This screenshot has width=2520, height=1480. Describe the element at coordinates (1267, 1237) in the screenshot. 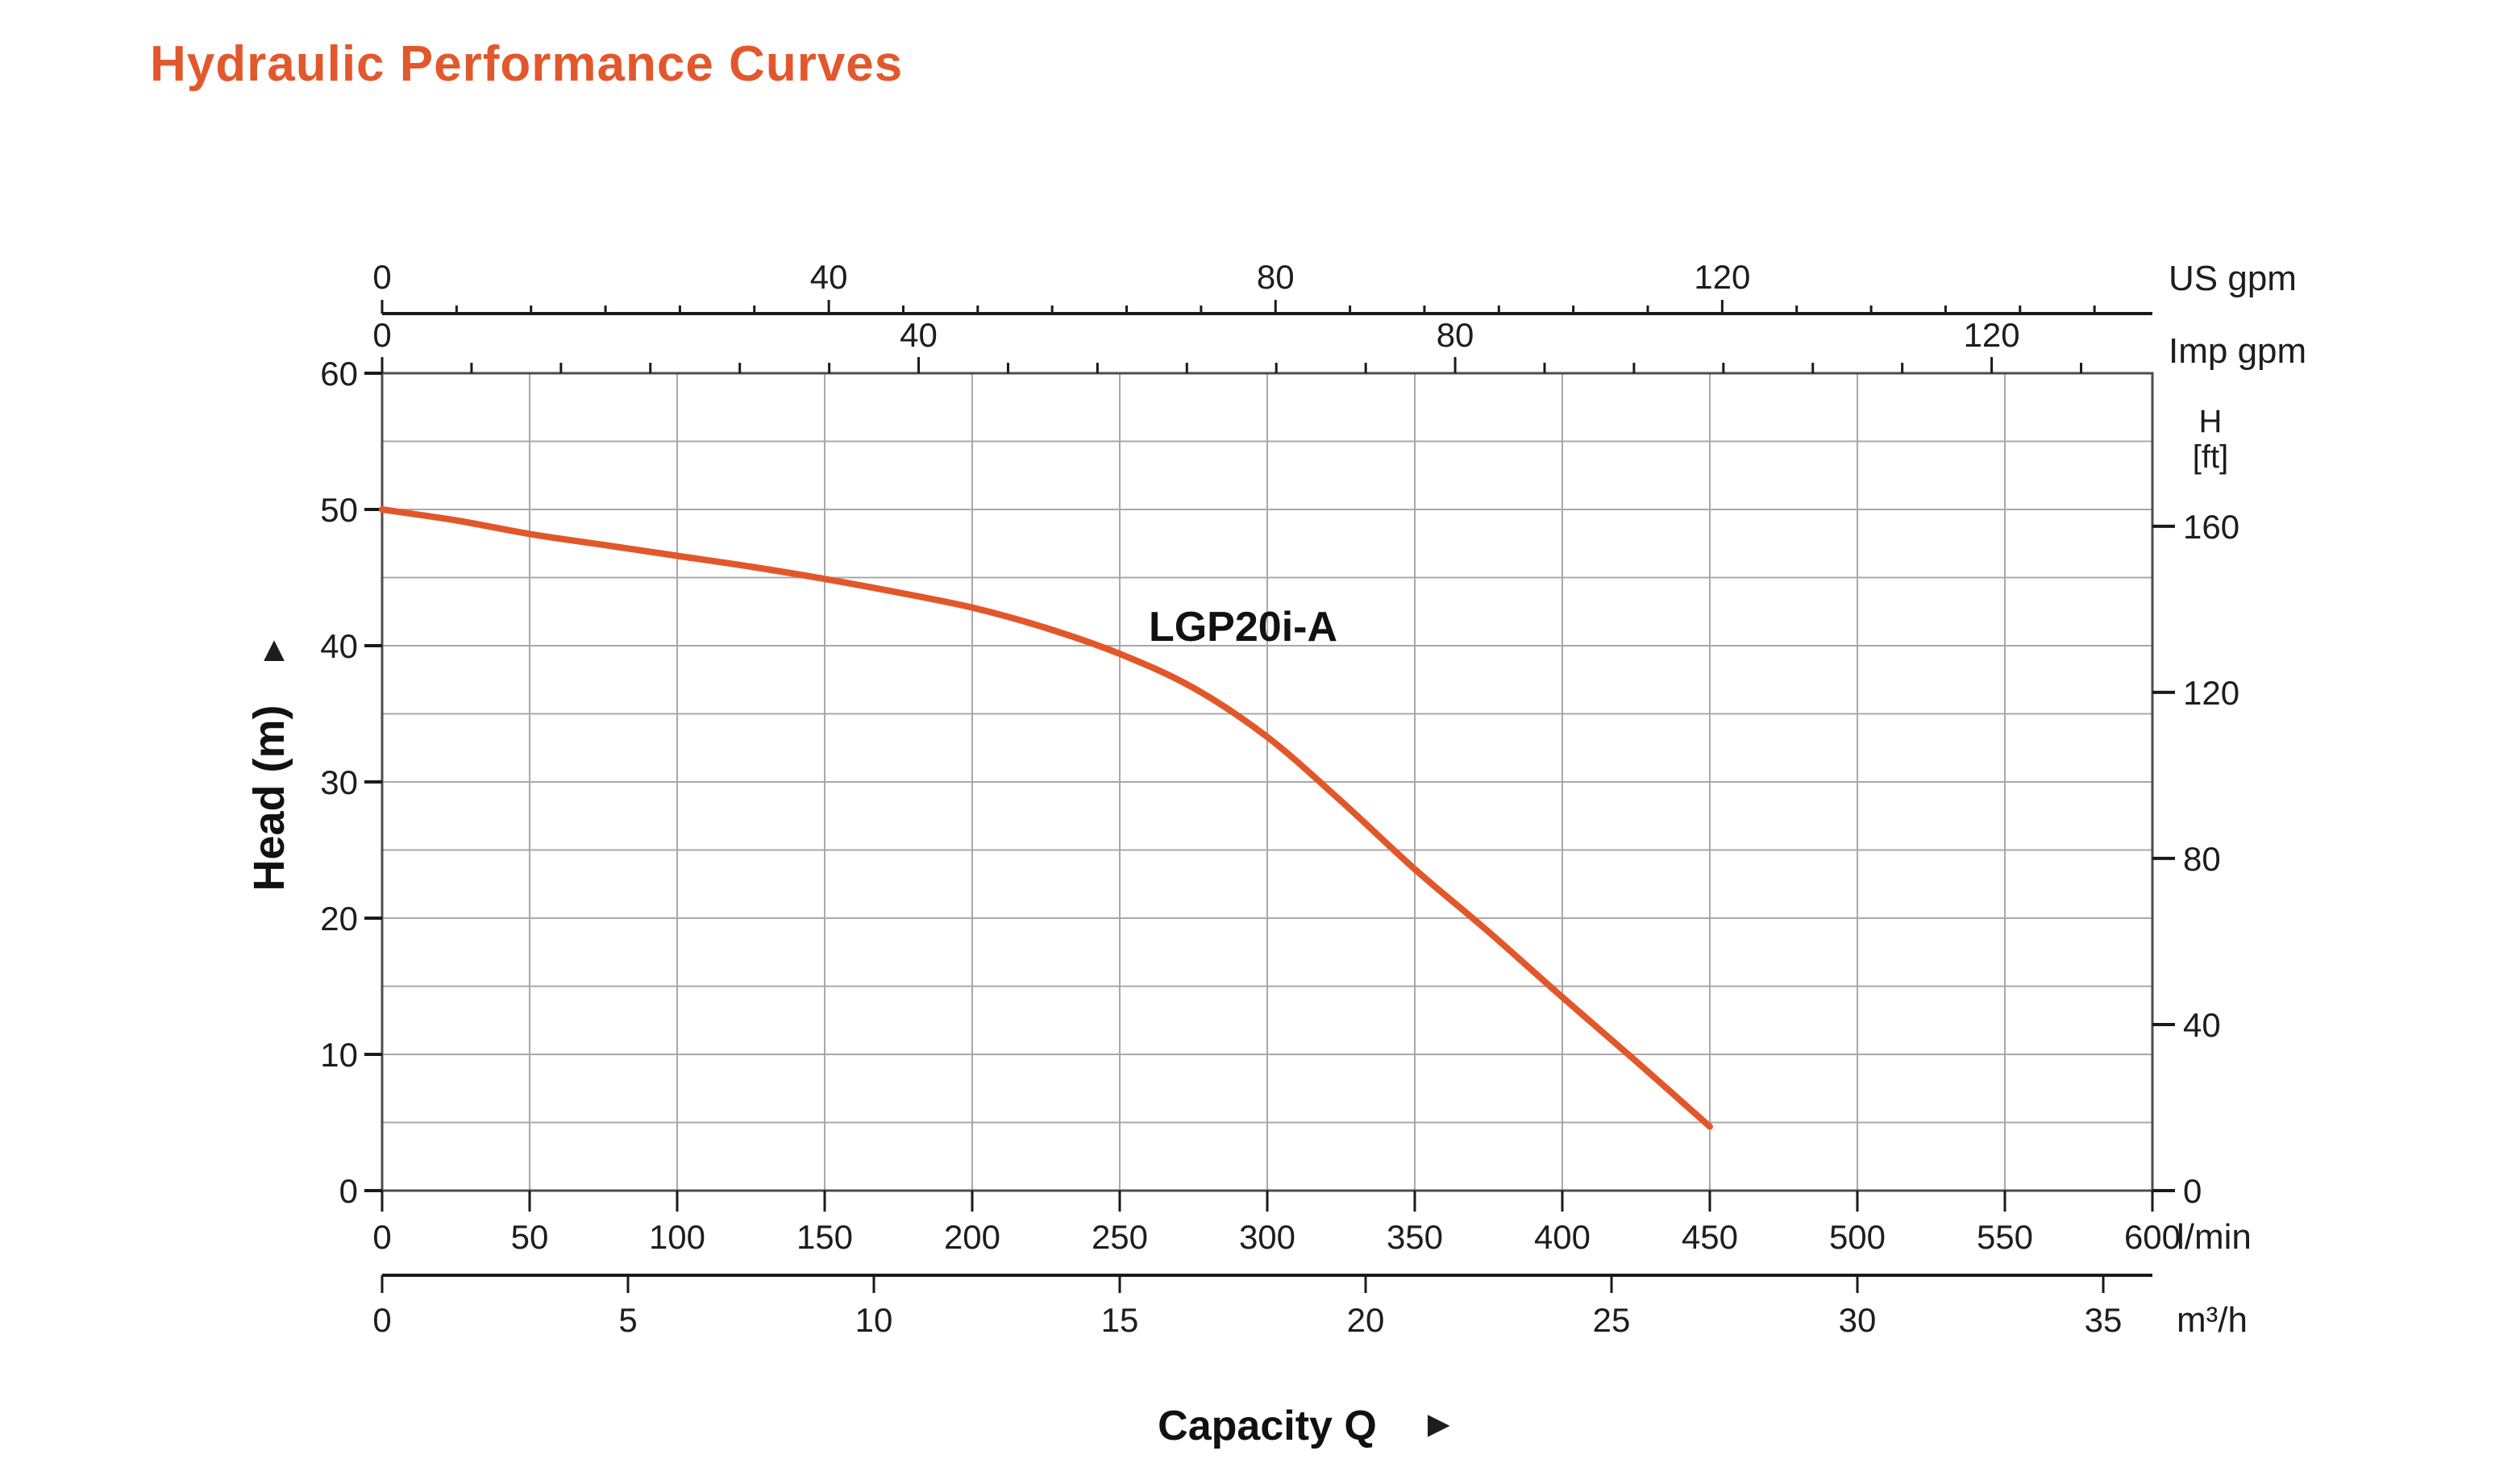

I see `lmin-tick-label: 300` at that location.